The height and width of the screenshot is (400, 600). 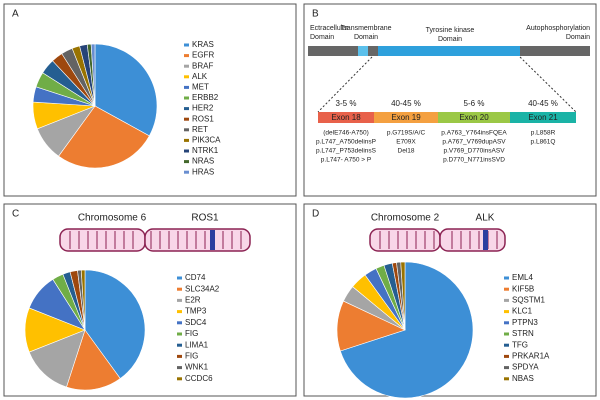 What do you see at coordinates (202, 288) in the screenshot?
I see `legend-label: SLC34A2` at bounding box center [202, 288].